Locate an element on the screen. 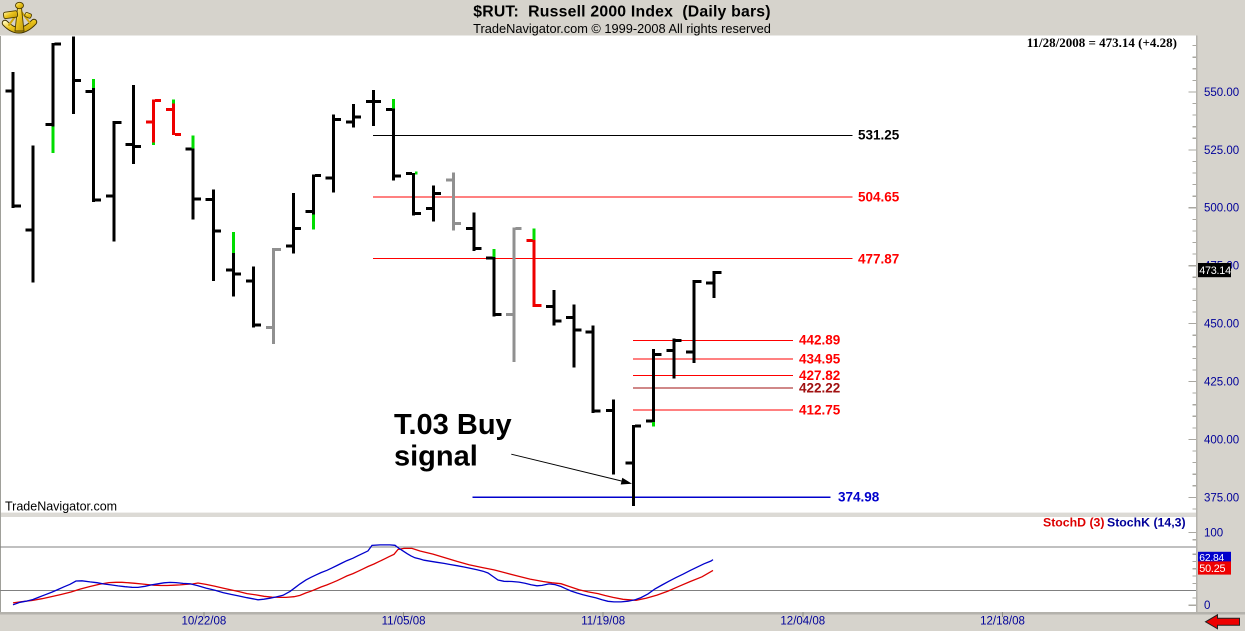  svg-text: T.03 Buy is located at coordinates (453, 425).